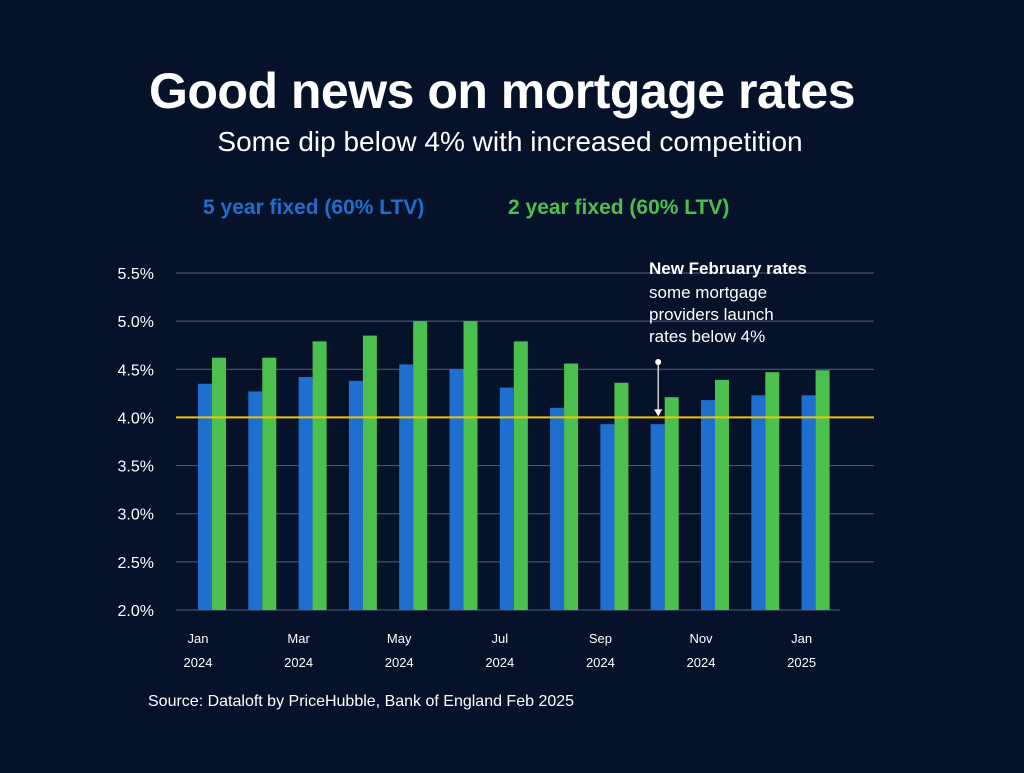 The height and width of the screenshot is (773, 1024). What do you see at coordinates (136, 515) in the screenshot?
I see `y-tick-label: 3.0%` at bounding box center [136, 515].